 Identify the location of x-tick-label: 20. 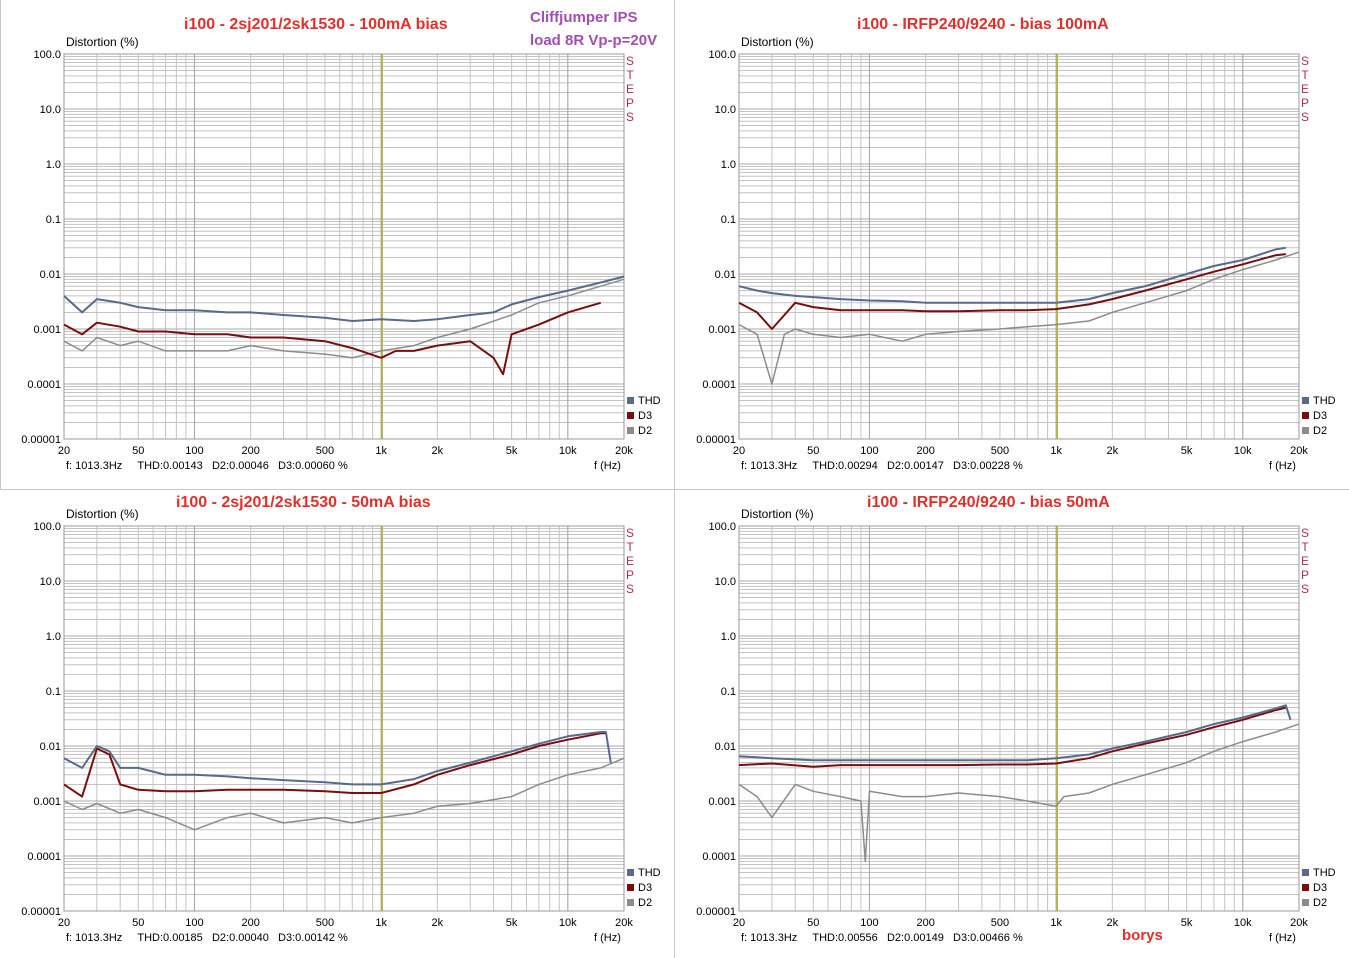
(739, 451).